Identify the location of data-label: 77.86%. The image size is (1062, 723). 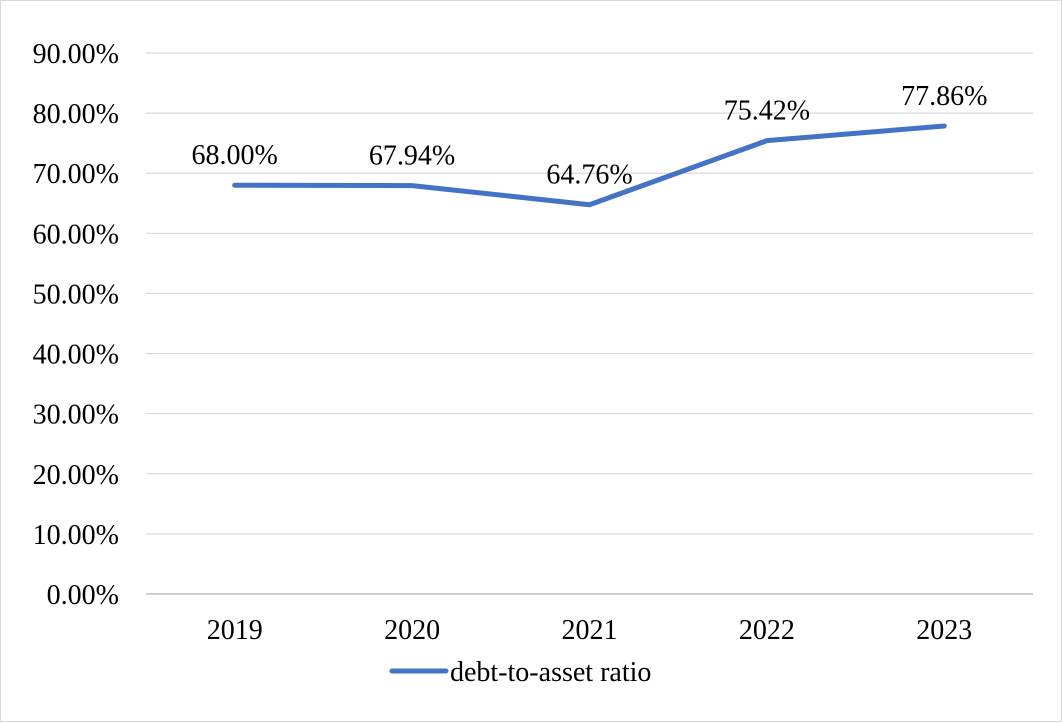
(944, 96).